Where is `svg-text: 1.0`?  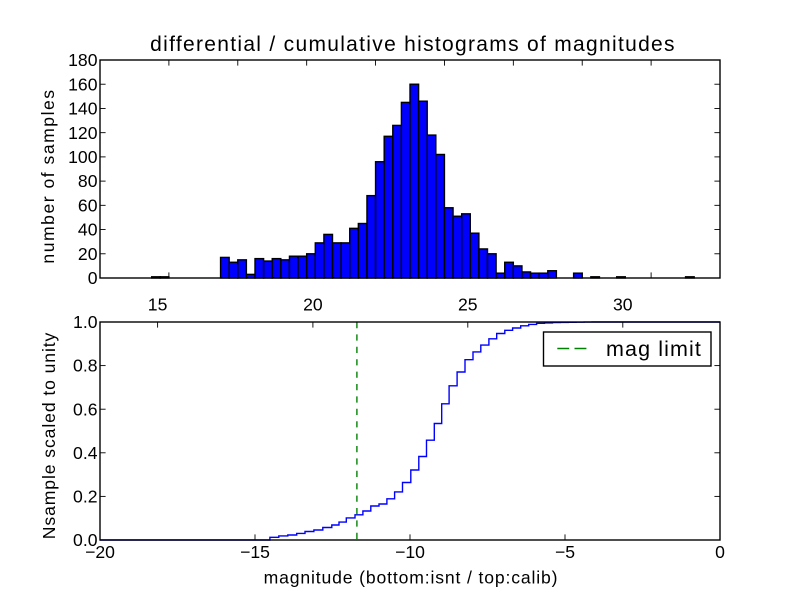
svg-text: 1.0 is located at coordinates (85, 322).